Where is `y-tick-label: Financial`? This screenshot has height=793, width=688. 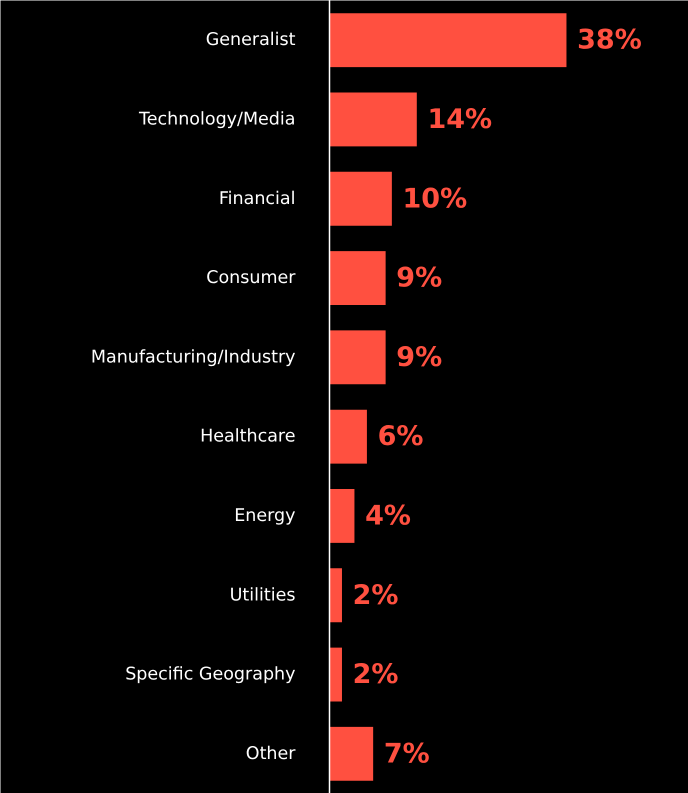 y-tick-label: Financial is located at coordinates (257, 198).